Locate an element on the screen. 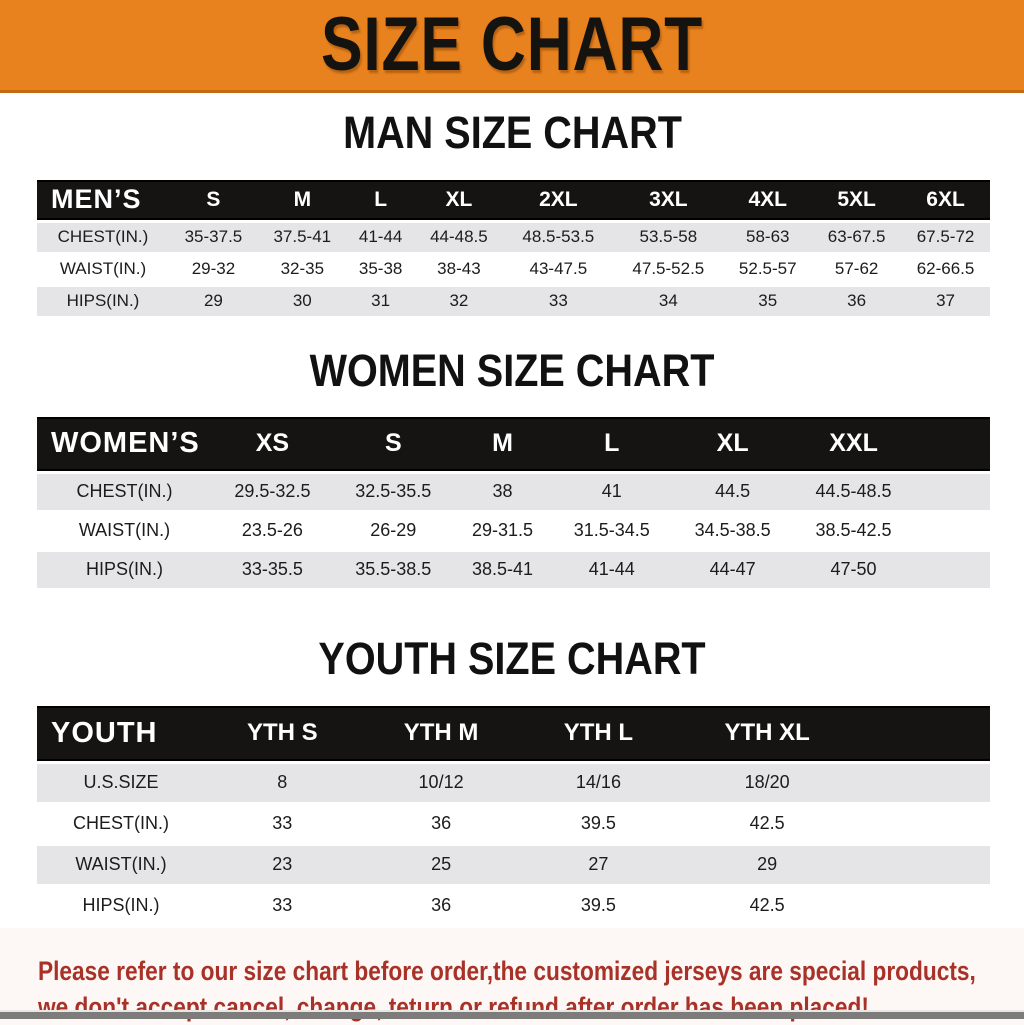 Image resolution: width=1024 pixels, height=1025 pixels. measurement-row: WAIST(IN.) 23 25 27 29 is located at coordinates (513, 864).